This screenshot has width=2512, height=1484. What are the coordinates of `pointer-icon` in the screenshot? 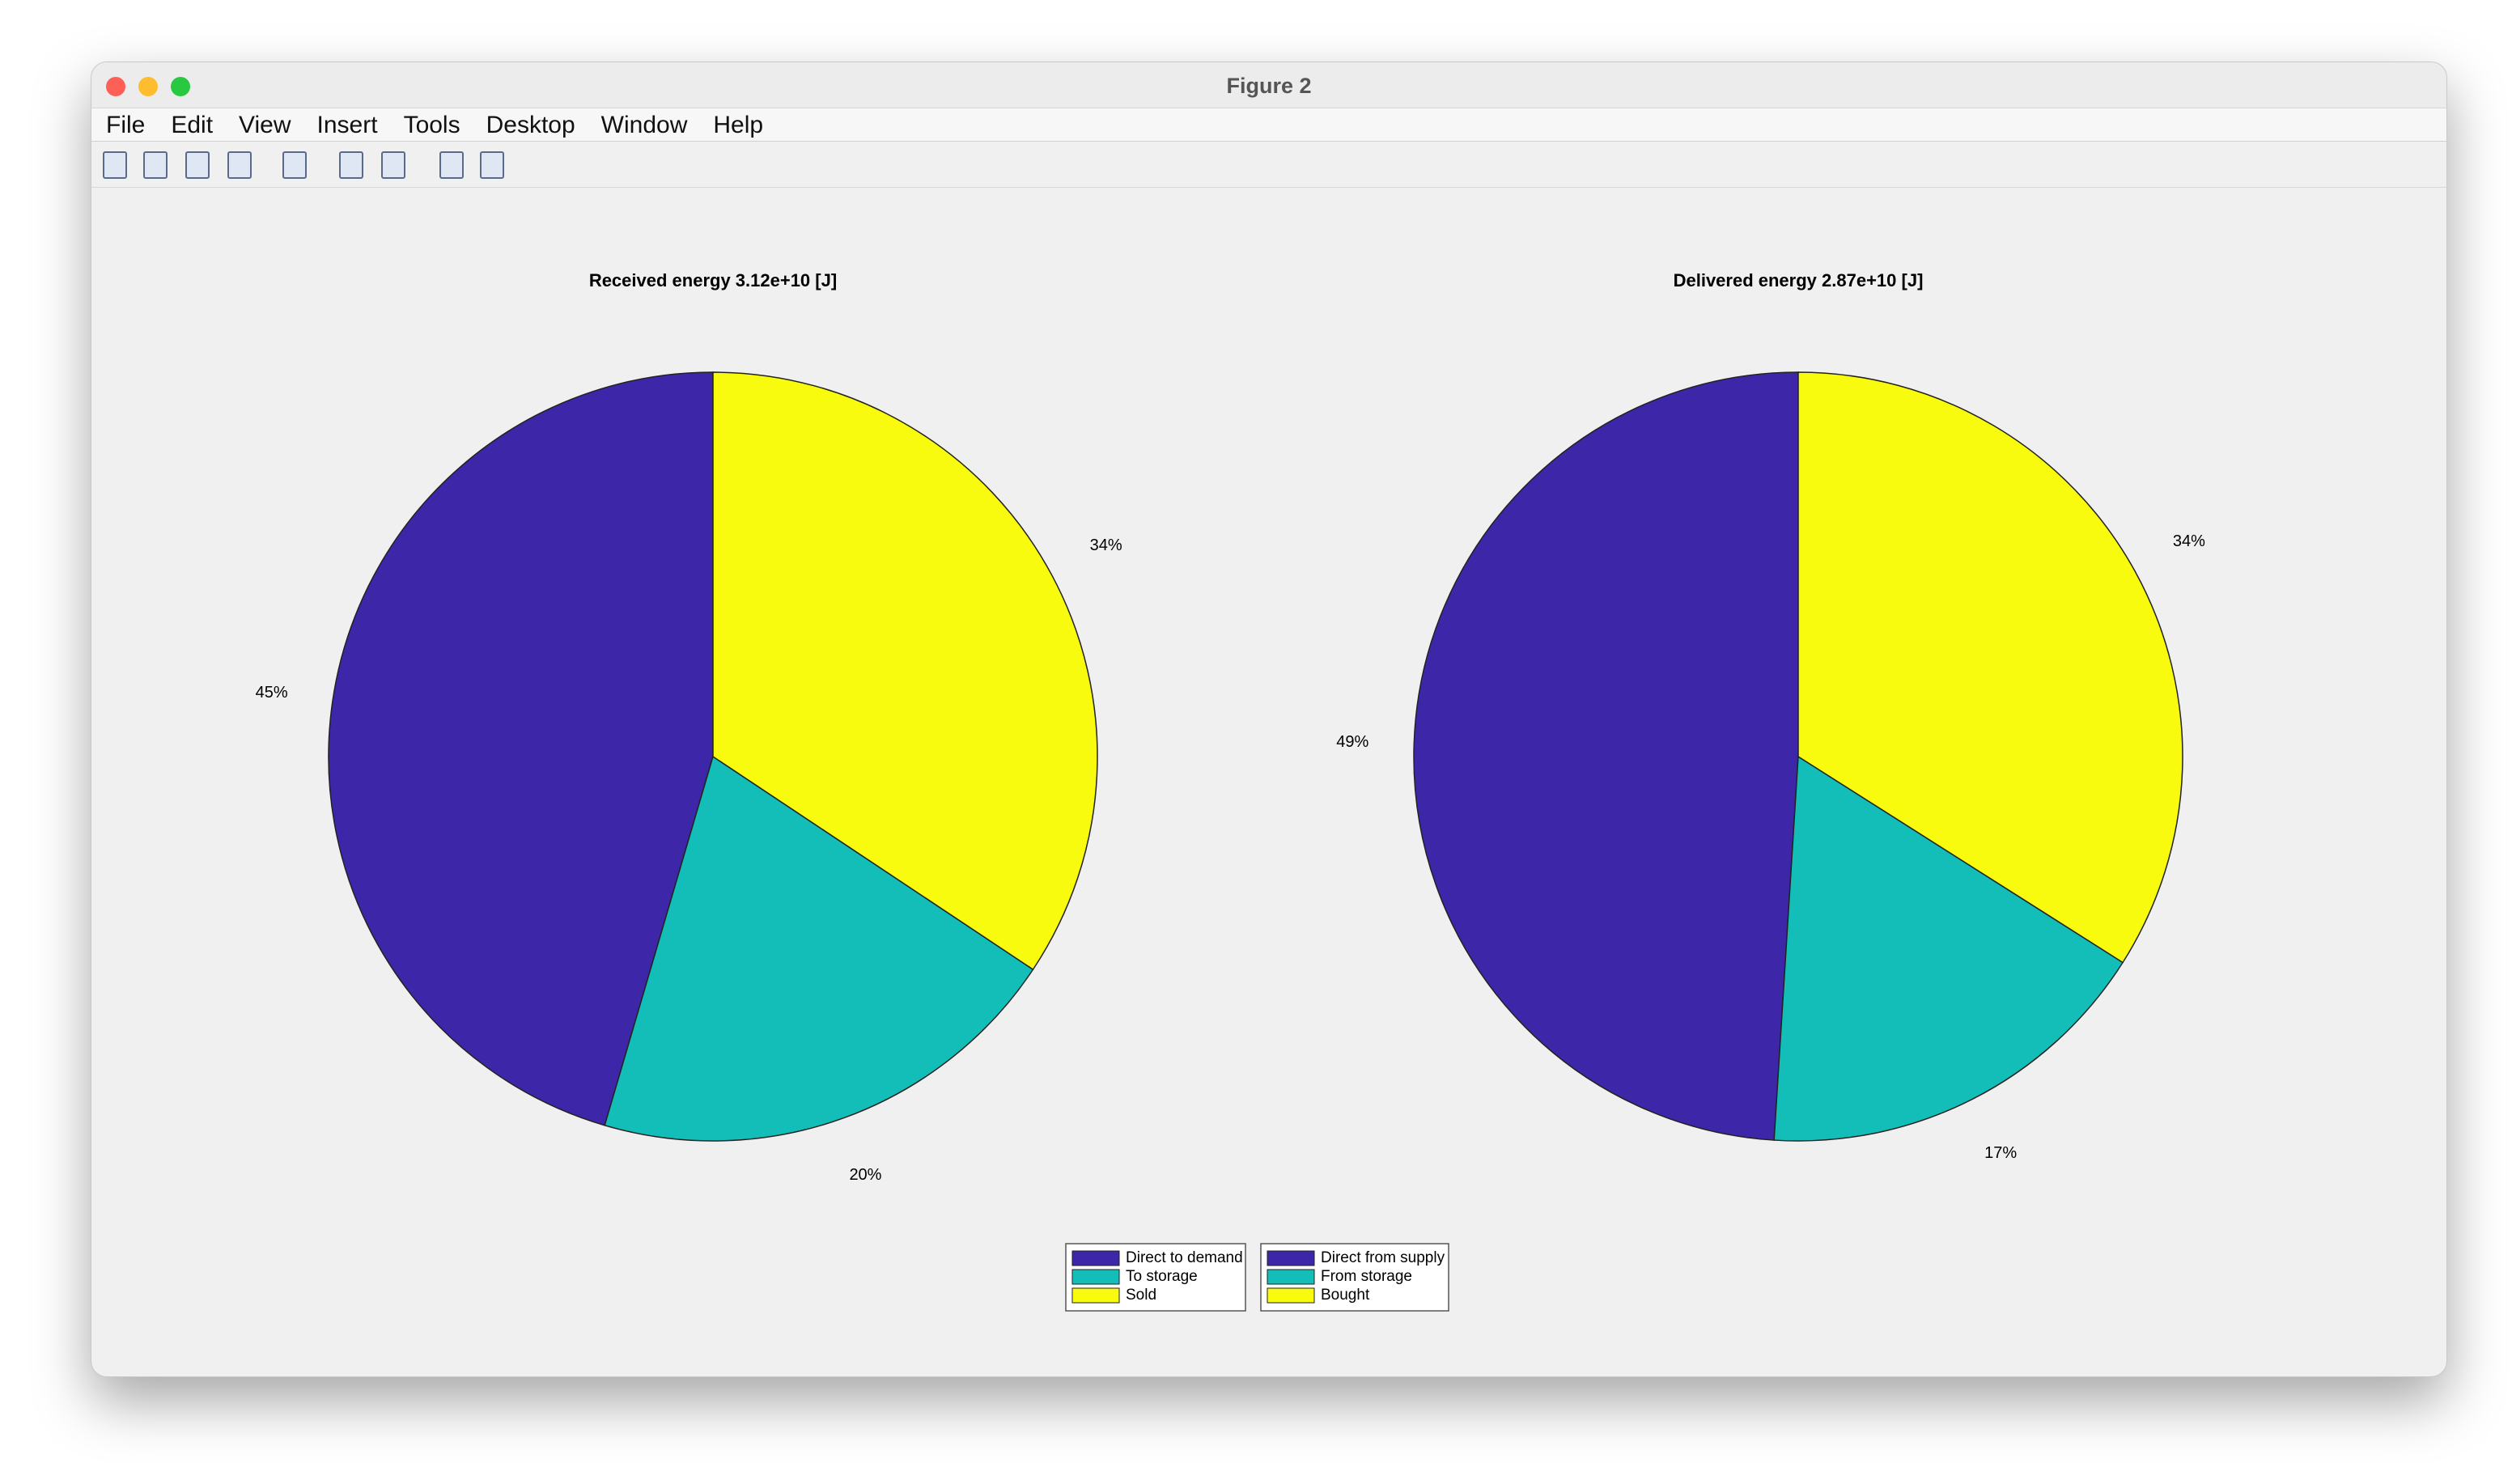 It's located at (451, 165).